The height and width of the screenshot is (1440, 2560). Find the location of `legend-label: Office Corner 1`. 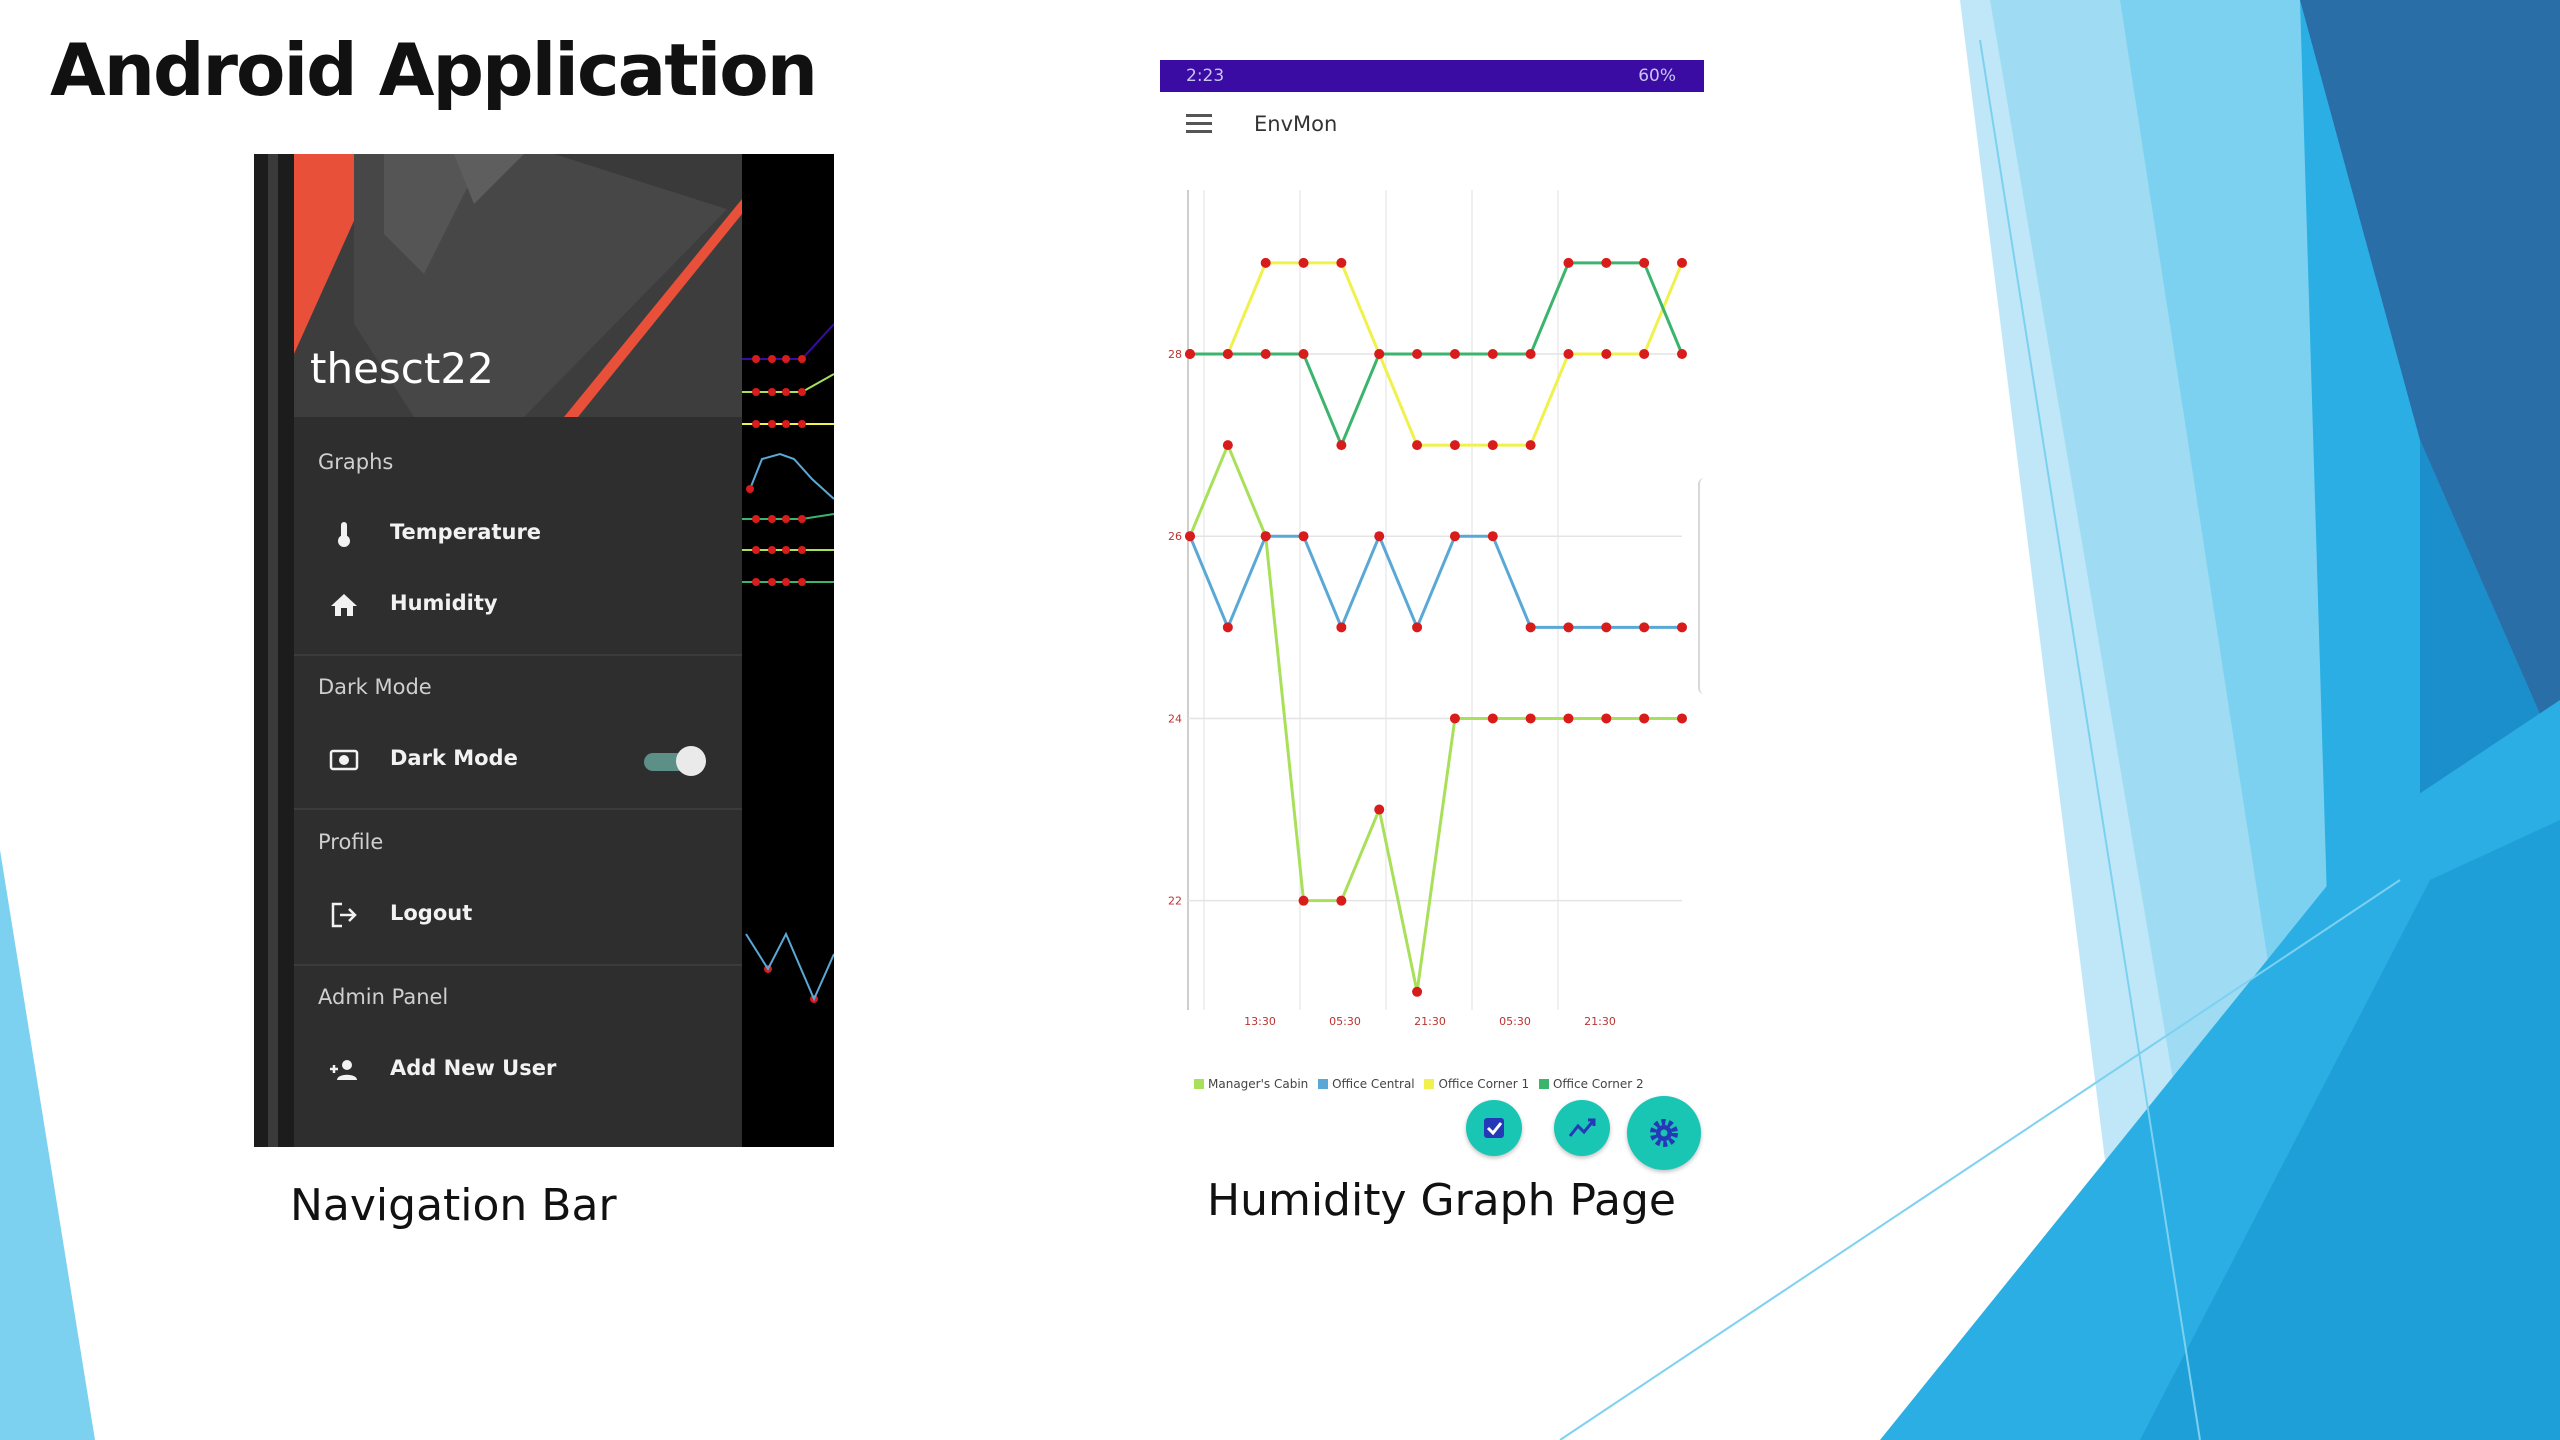

legend-label: Office Corner 1 is located at coordinates (1484, 1084).